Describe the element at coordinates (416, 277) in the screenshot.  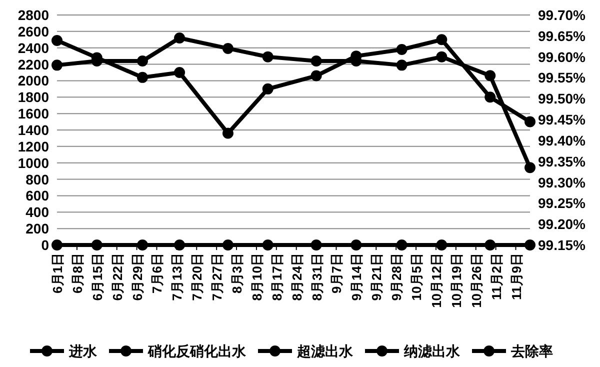
I see `x-tick-label: 10月5日` at that location.